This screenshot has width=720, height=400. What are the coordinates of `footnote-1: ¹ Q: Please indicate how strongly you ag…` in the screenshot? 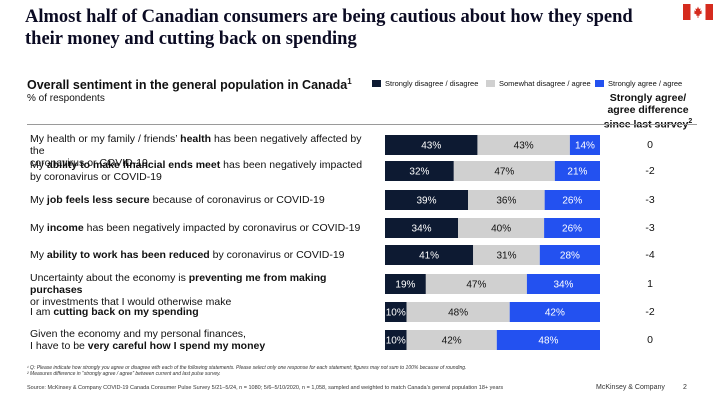 It's located at (247, 368).